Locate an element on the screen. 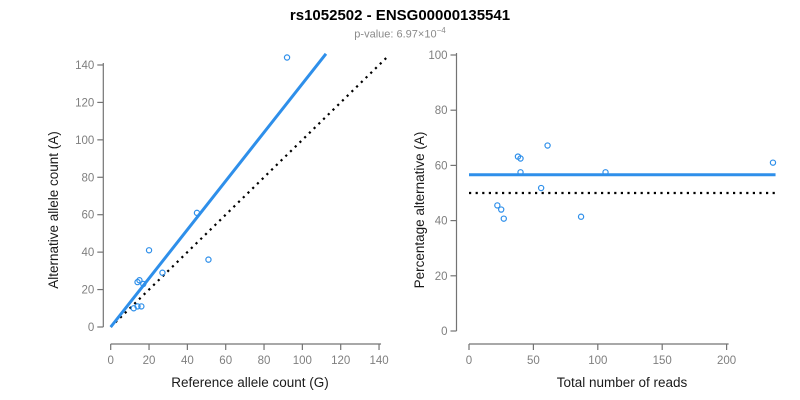 The width and height of the screenshot is (800, 400). x-axis-title: Reference allele count (G) is located at coordinates (250, 382).